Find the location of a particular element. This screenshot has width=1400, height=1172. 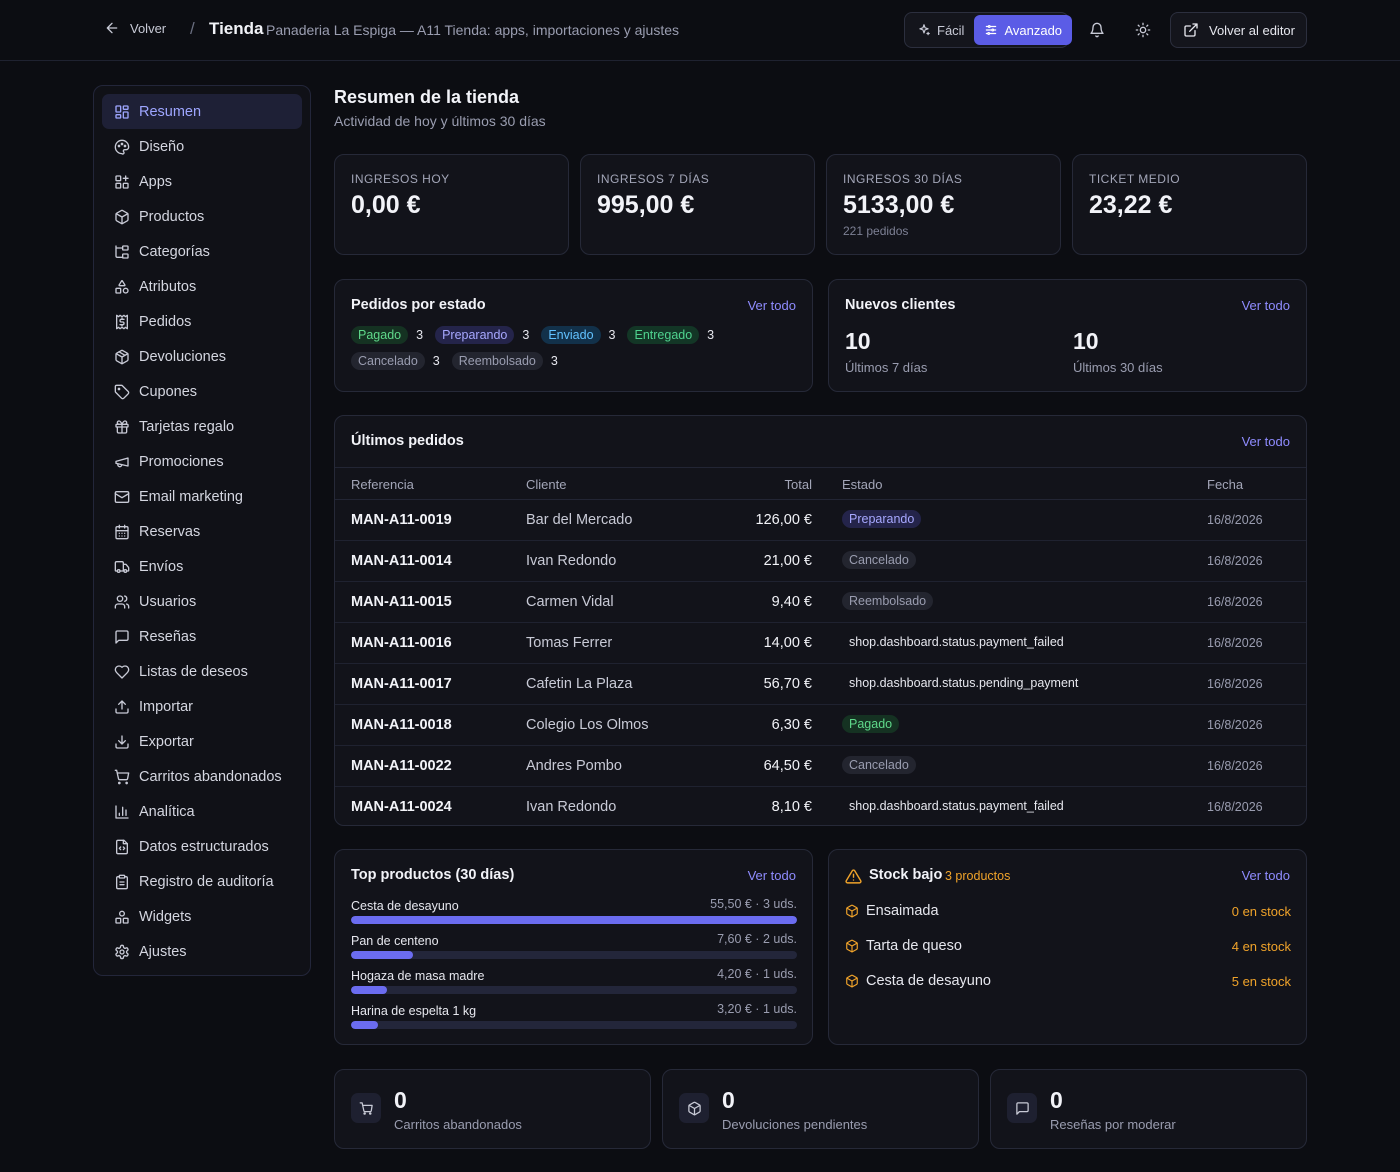

status-badge: Entregado is located at coordinates (663, 335).